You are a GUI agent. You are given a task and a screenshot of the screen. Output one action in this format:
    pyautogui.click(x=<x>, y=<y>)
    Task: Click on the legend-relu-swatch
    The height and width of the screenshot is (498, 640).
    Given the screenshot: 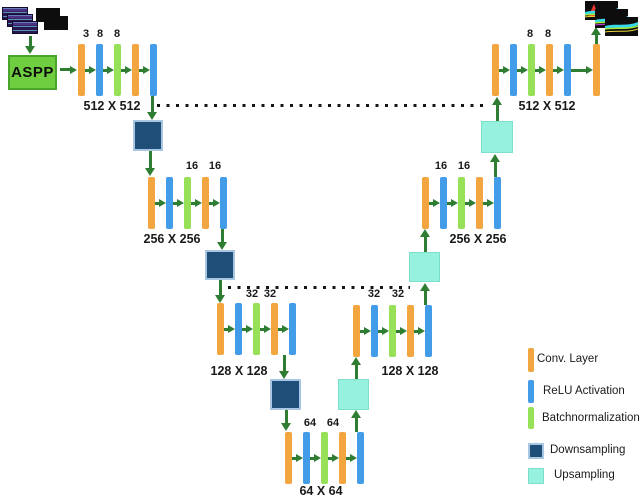 What is the action you would take?
    pyautogui.click(x=531, y=391)
    